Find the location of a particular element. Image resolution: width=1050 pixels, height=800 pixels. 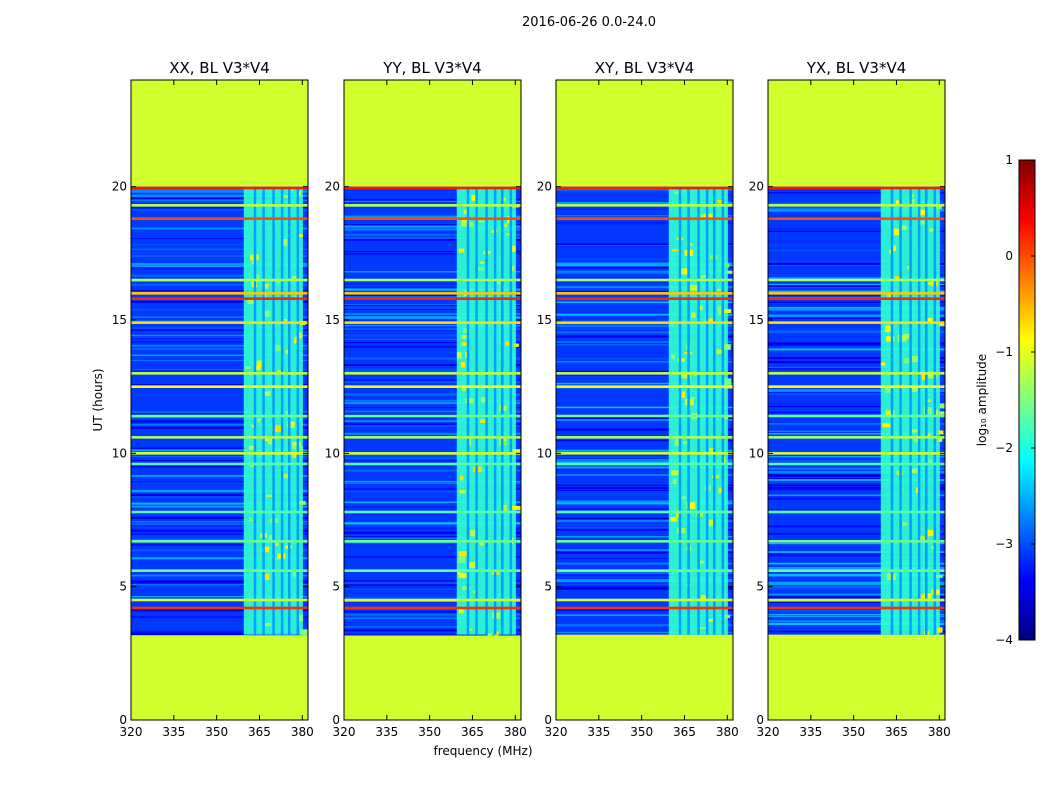

x-tick-label: 335 is located at coordinates (386, 732).